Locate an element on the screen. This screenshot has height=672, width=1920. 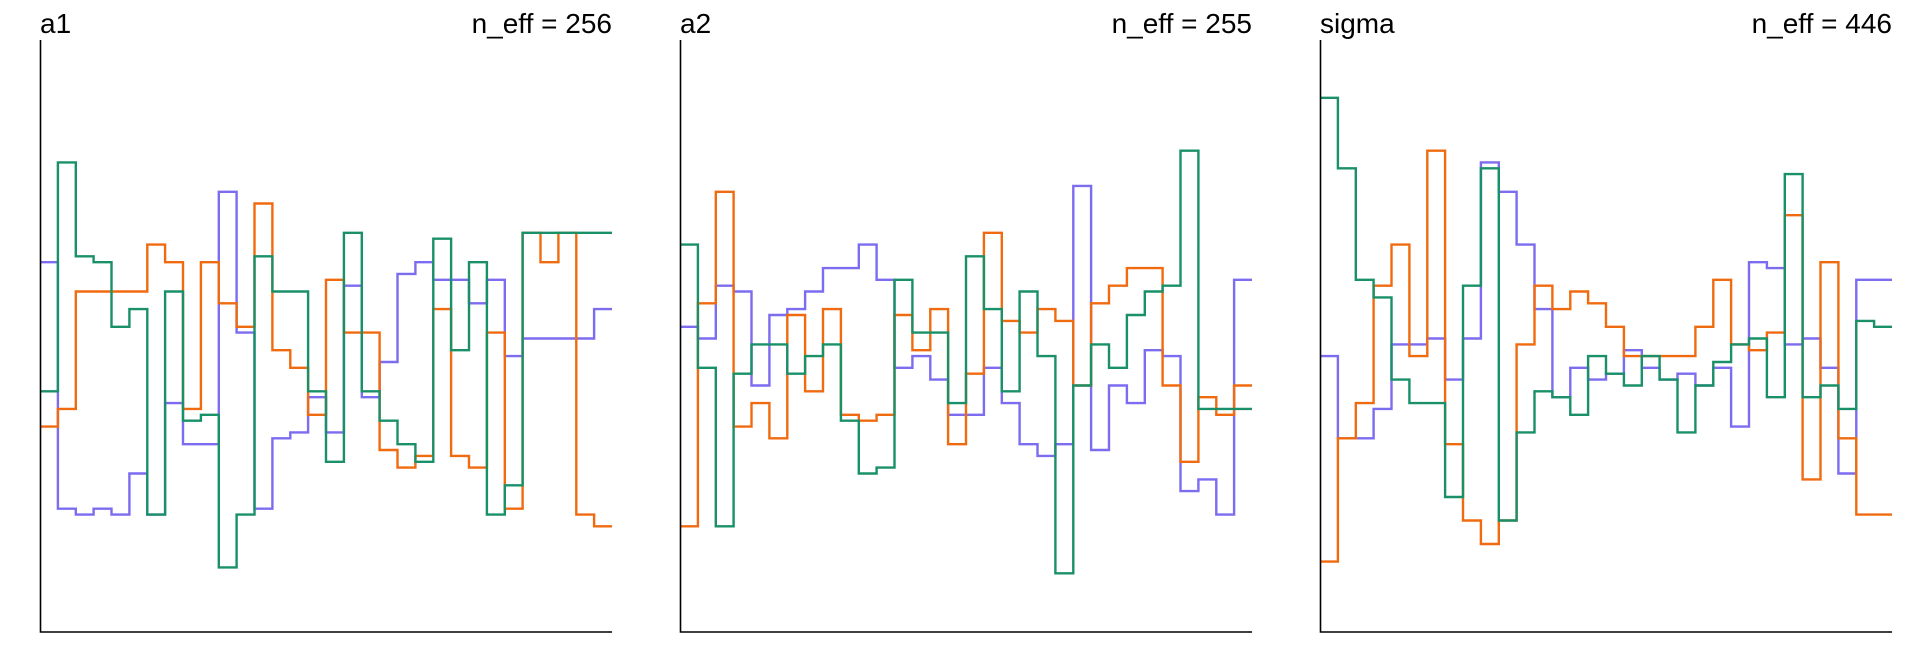
n-eff-label: n_eff = 256 is located at coordinates (541, 23).